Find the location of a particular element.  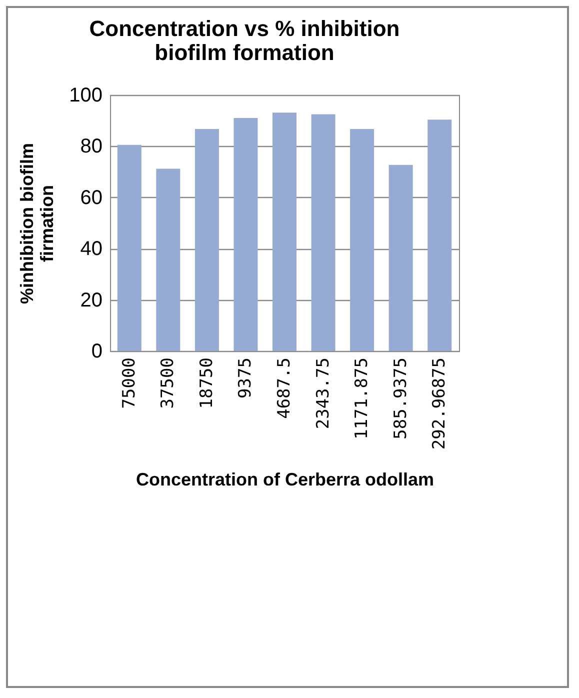

y-tick-label: 60 is located at coordinates (91, 197).